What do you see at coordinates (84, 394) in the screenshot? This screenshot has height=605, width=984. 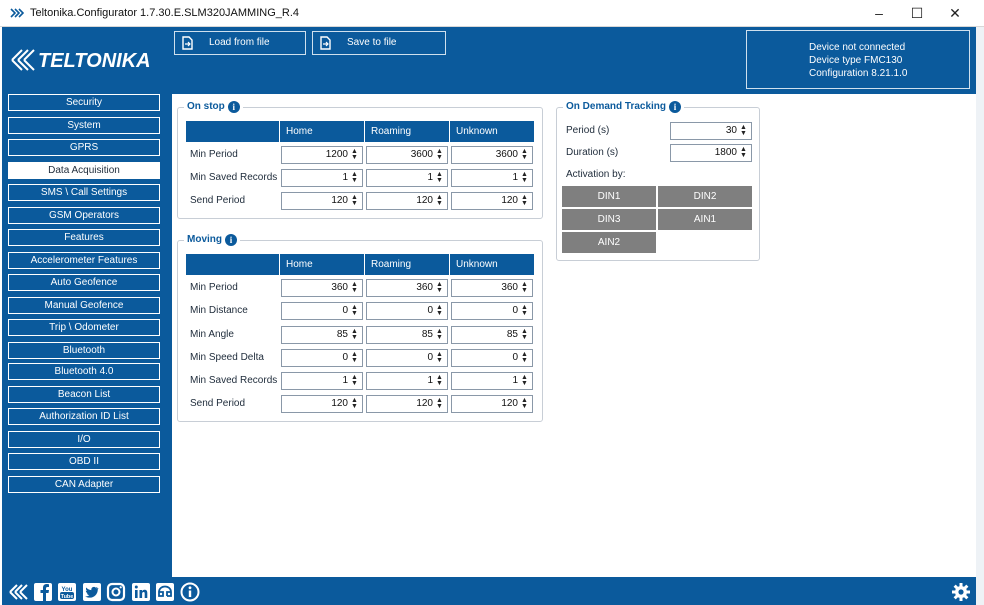 I see `nav-beacon-list: Beacon List` at bounding box center [84, 394].